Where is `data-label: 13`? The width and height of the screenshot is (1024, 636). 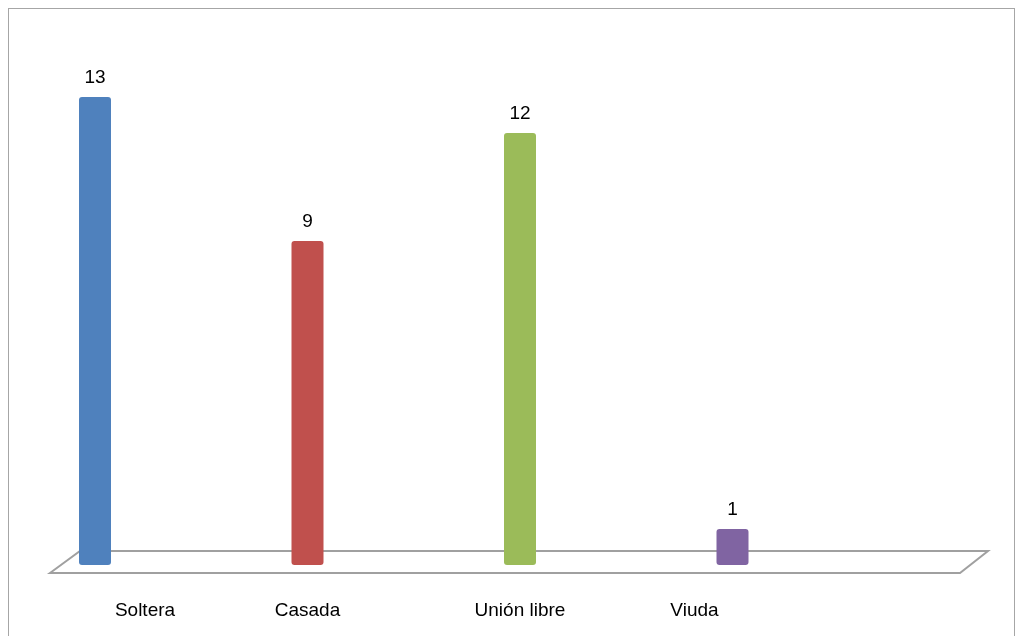
data-label: 13 is located at coordinates (95, 76).